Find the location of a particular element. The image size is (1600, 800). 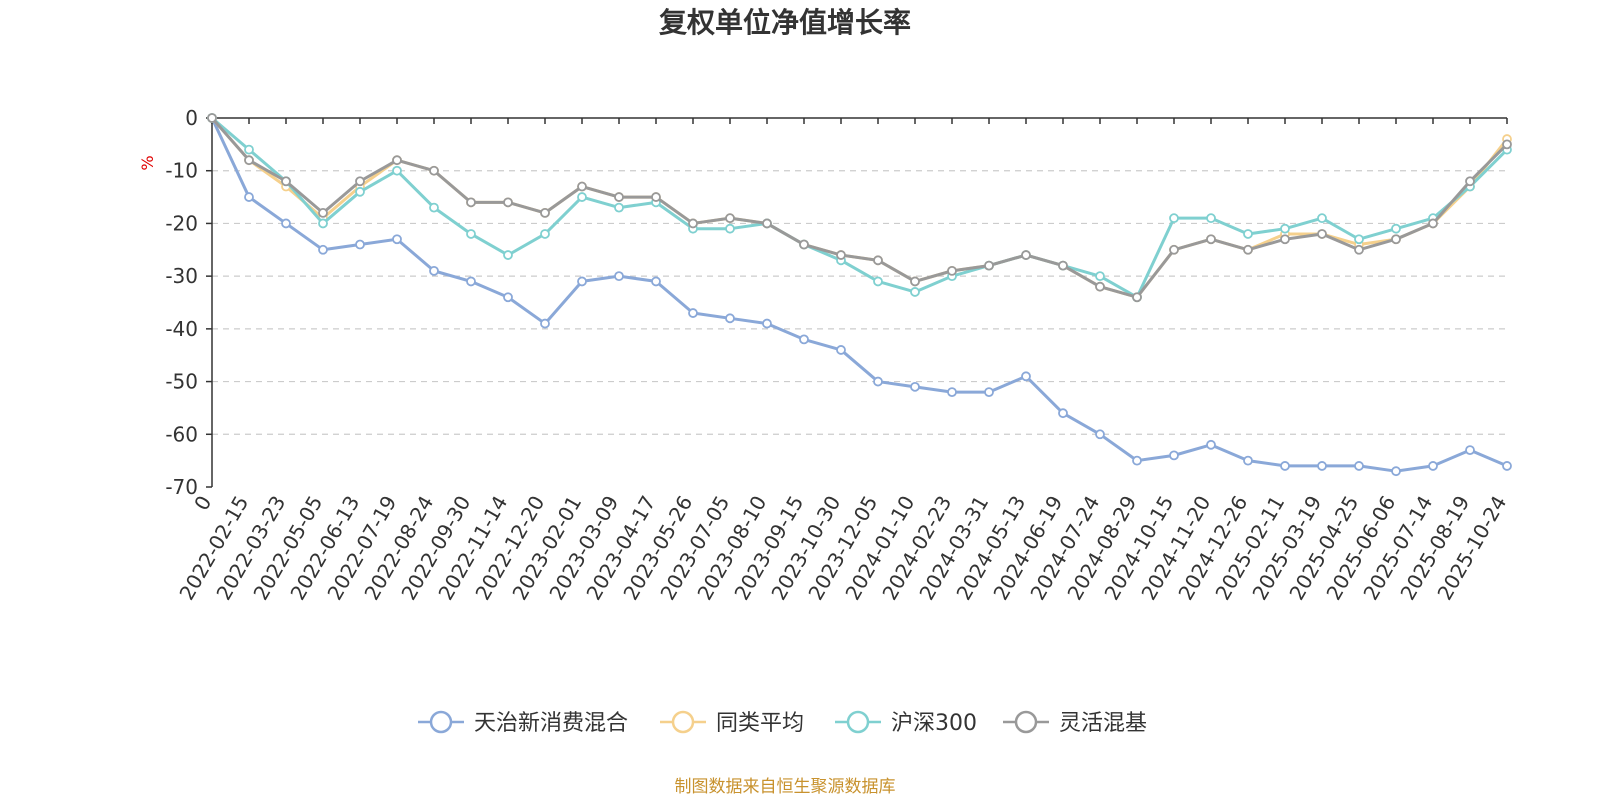

legend-label: 天治新消费混合 is located at coordinates (551, 723).